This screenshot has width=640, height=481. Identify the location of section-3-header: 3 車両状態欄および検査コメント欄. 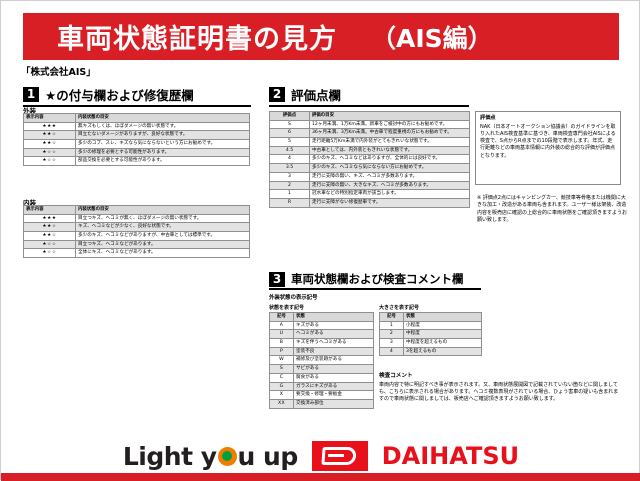
(375, 280).